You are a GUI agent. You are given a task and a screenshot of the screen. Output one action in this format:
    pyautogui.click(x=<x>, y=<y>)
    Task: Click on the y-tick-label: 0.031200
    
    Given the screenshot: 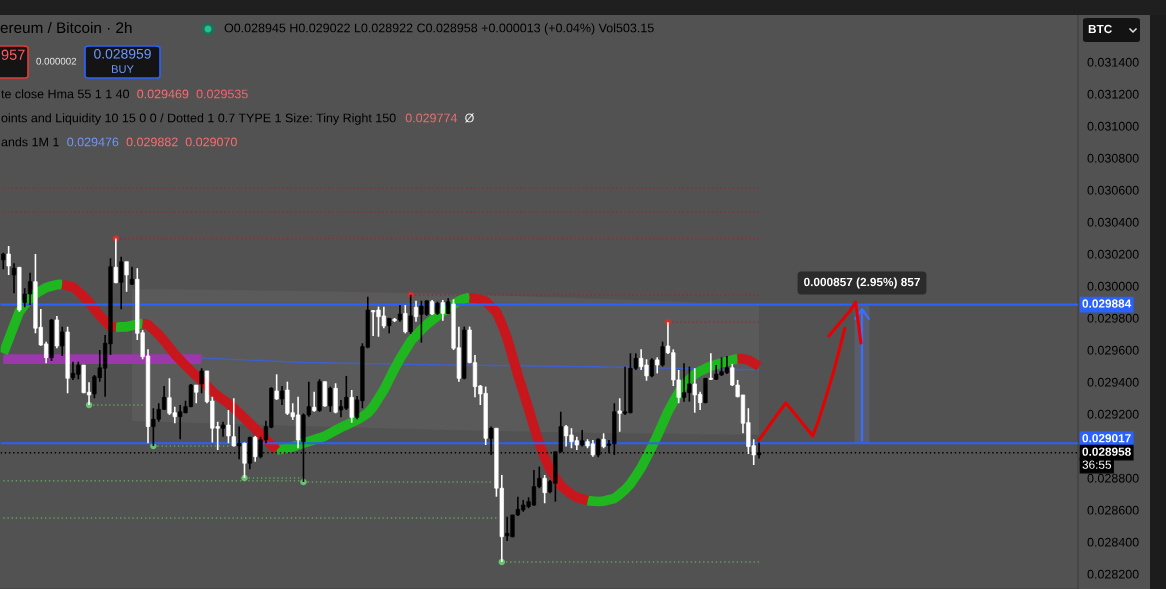 What is the action you would take?
    pyautogui.click(x=1113, y=94)
    